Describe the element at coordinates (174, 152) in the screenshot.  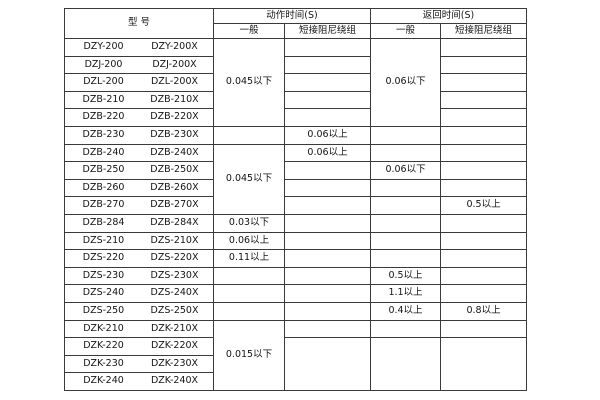
I see `model-name-x-variant: DZB-240X` at that location.